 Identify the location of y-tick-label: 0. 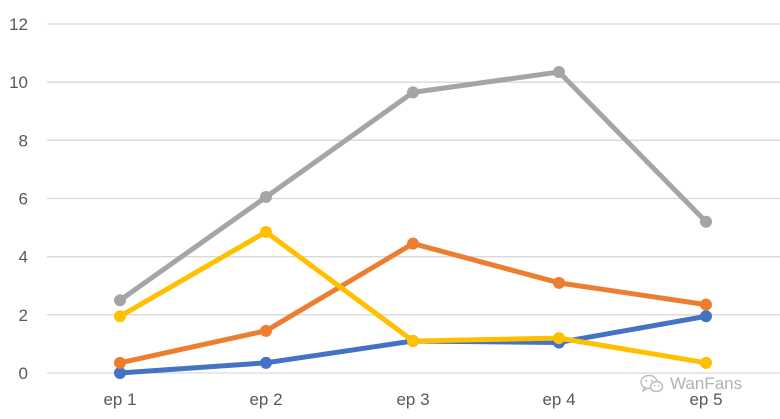
(23, 373).